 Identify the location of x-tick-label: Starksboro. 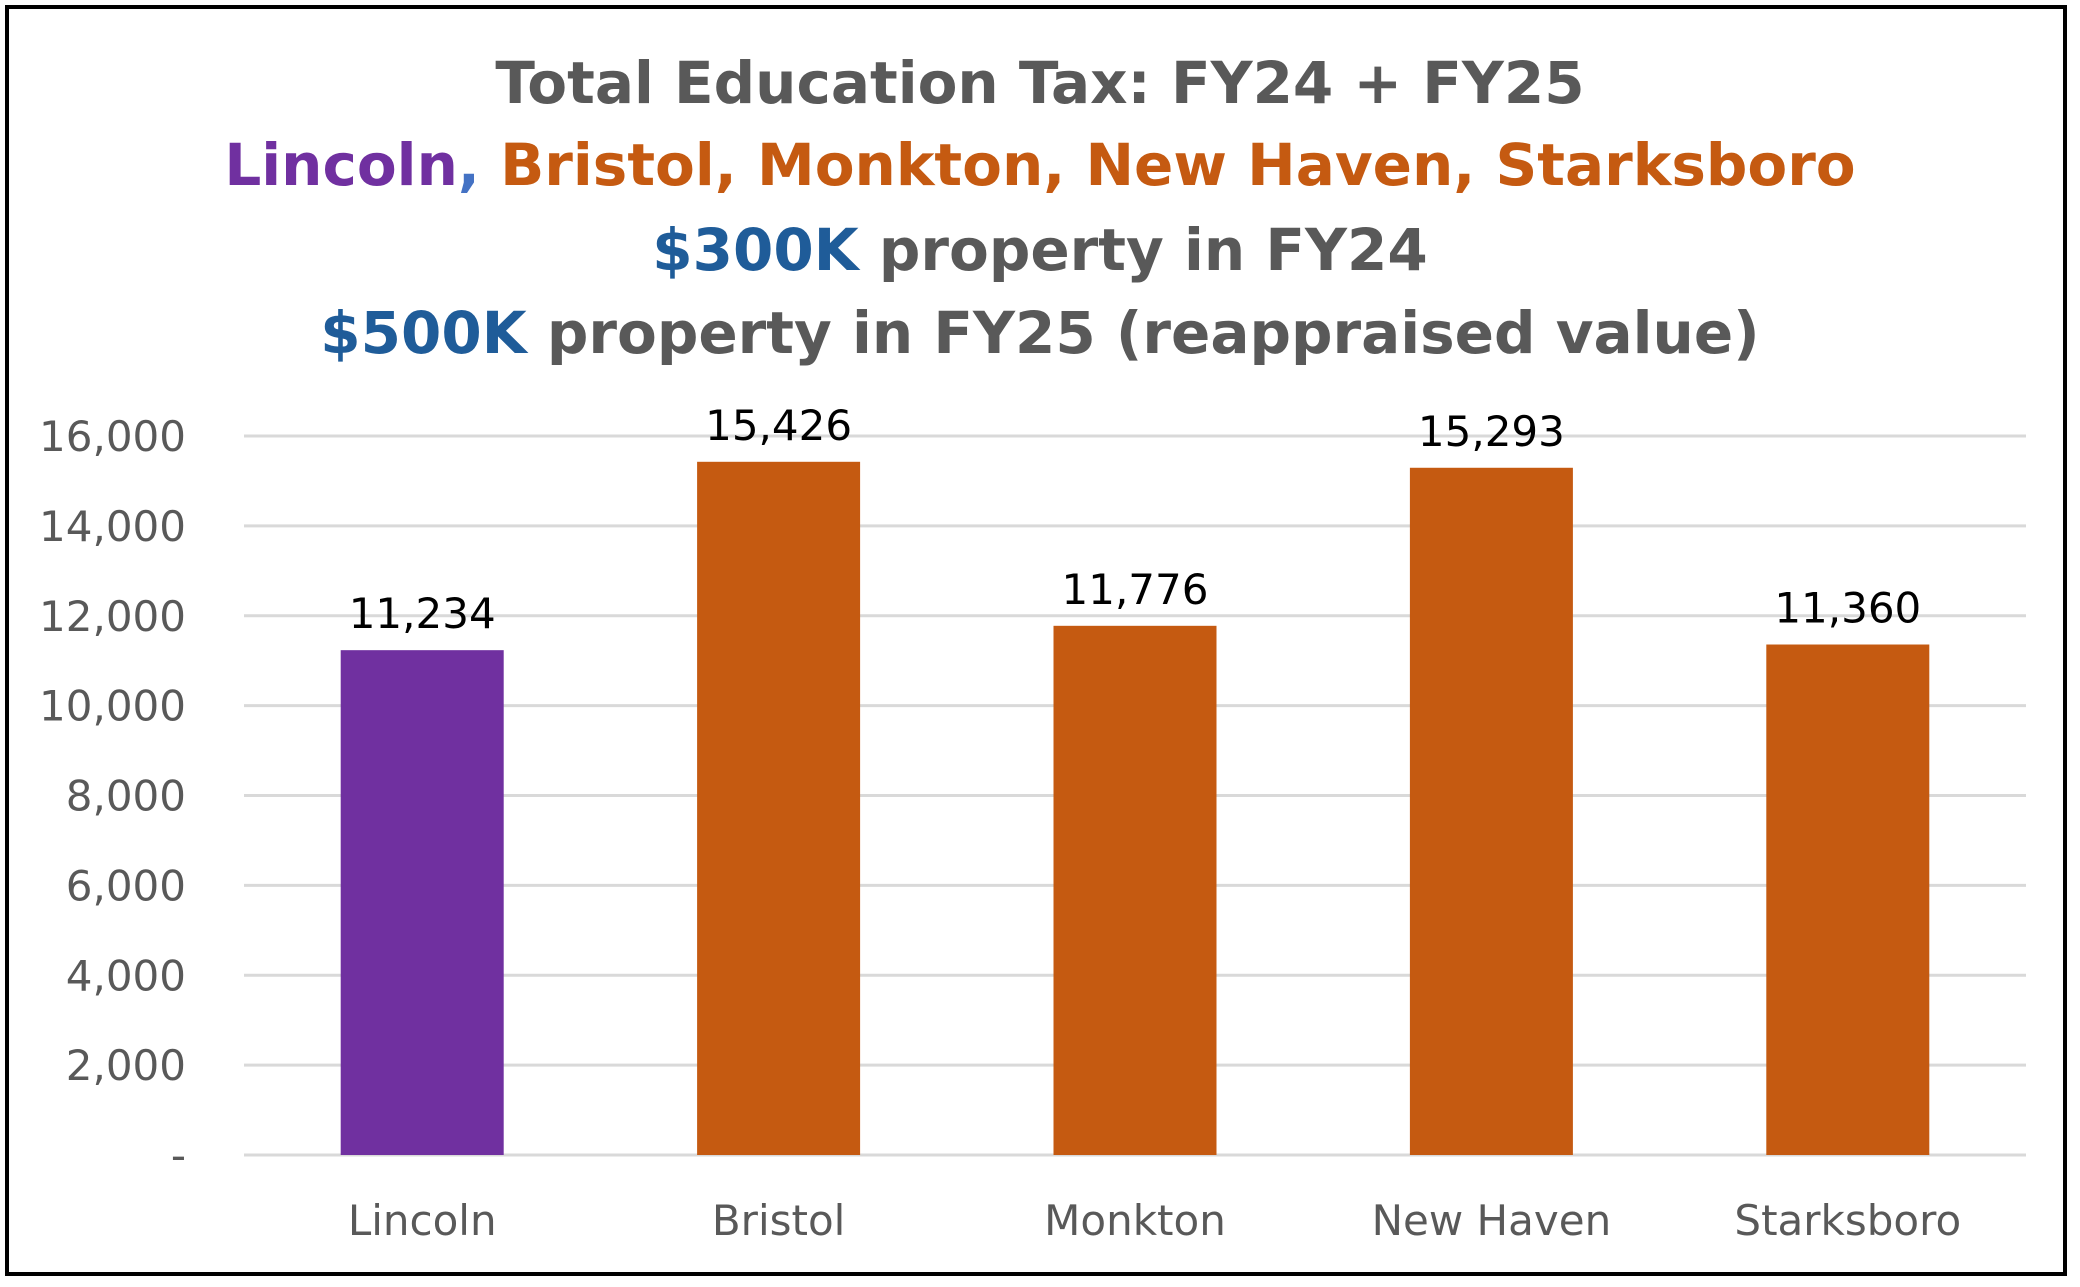
(1847, 1220).